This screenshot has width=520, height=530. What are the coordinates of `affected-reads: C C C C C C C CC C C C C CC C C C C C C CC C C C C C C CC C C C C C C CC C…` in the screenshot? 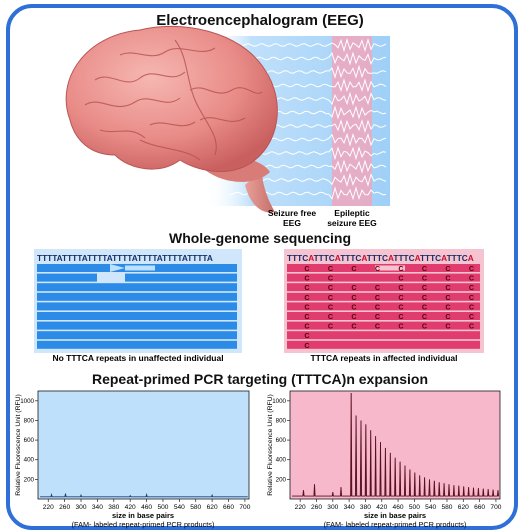 It's located at (383, 307).